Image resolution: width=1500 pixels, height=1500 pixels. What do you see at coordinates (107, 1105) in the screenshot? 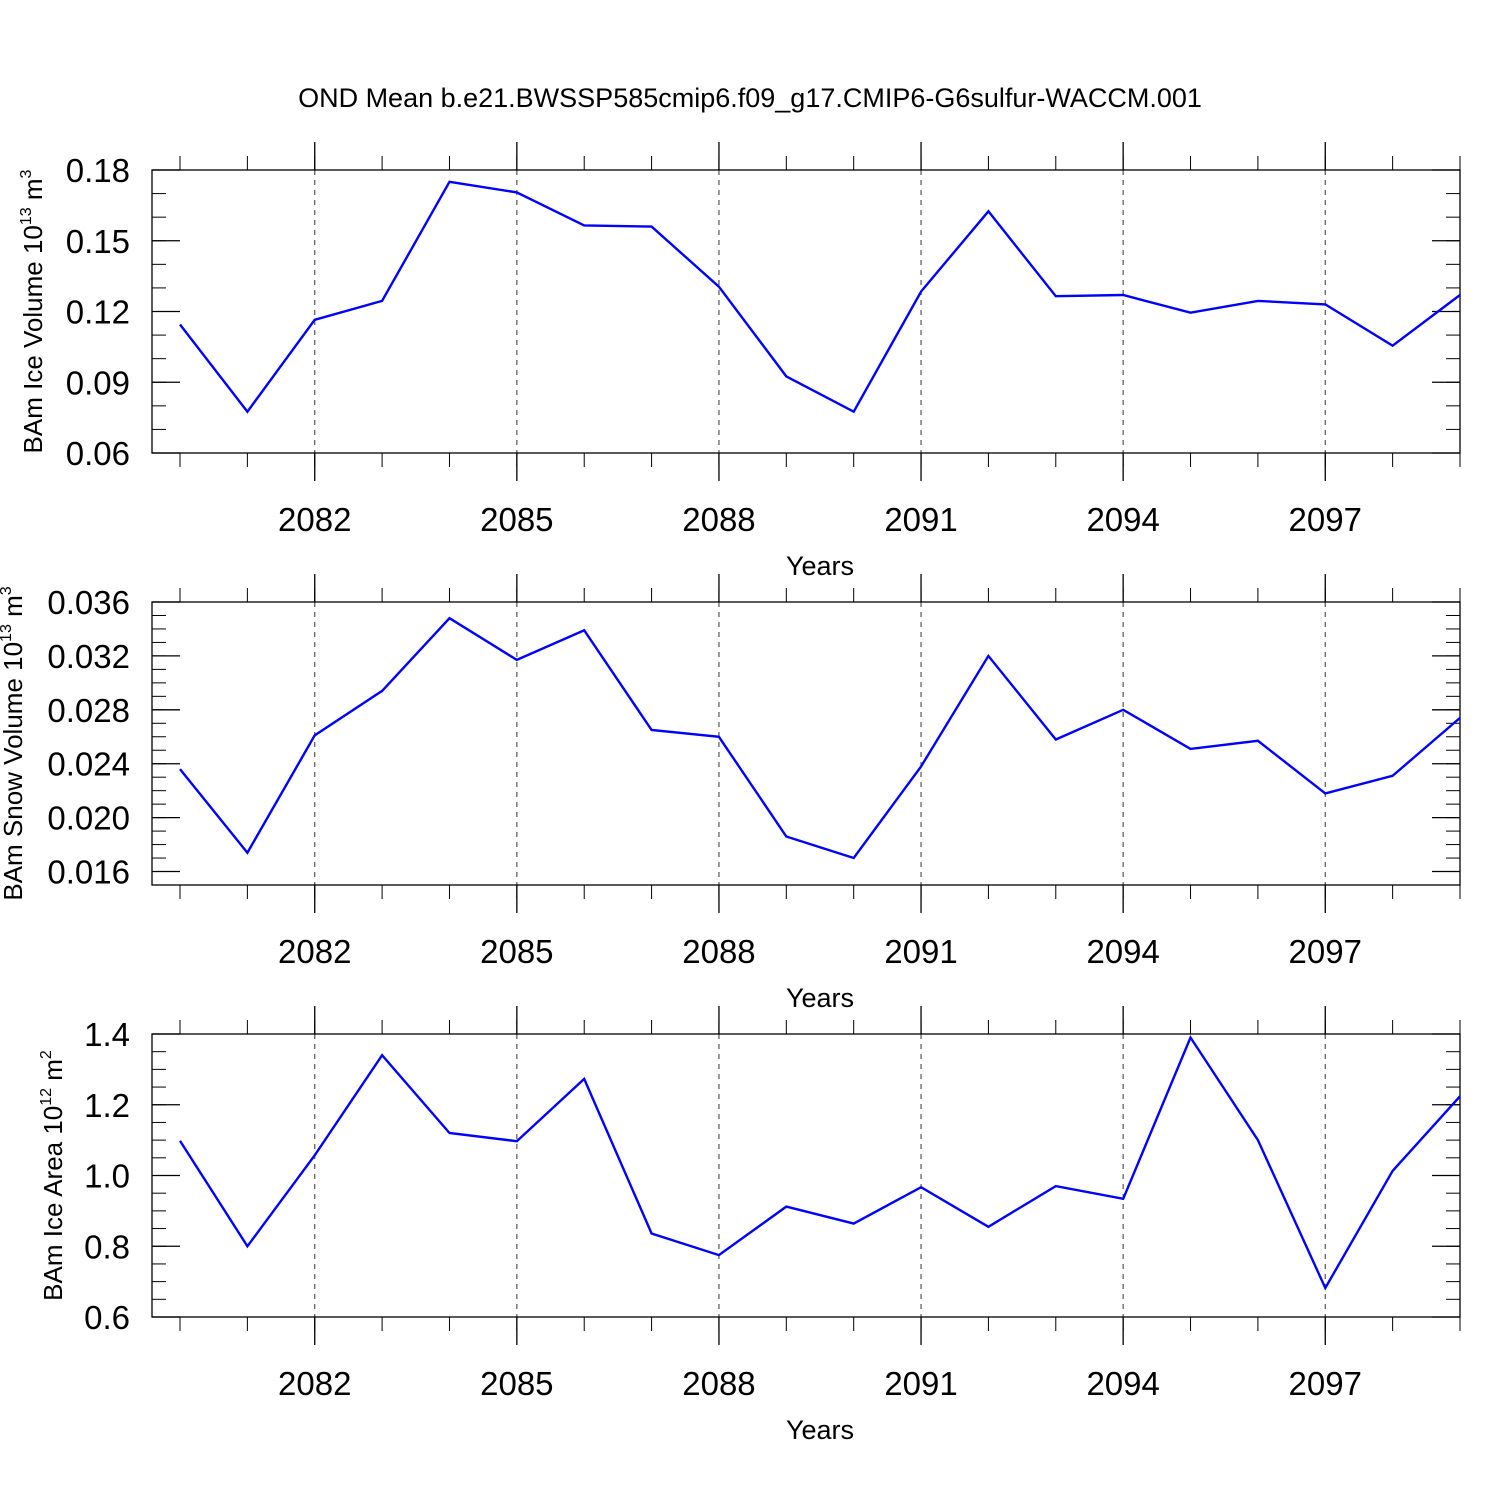
I see `y-tick-label: 1.2` at bounding box center [107, 1105].